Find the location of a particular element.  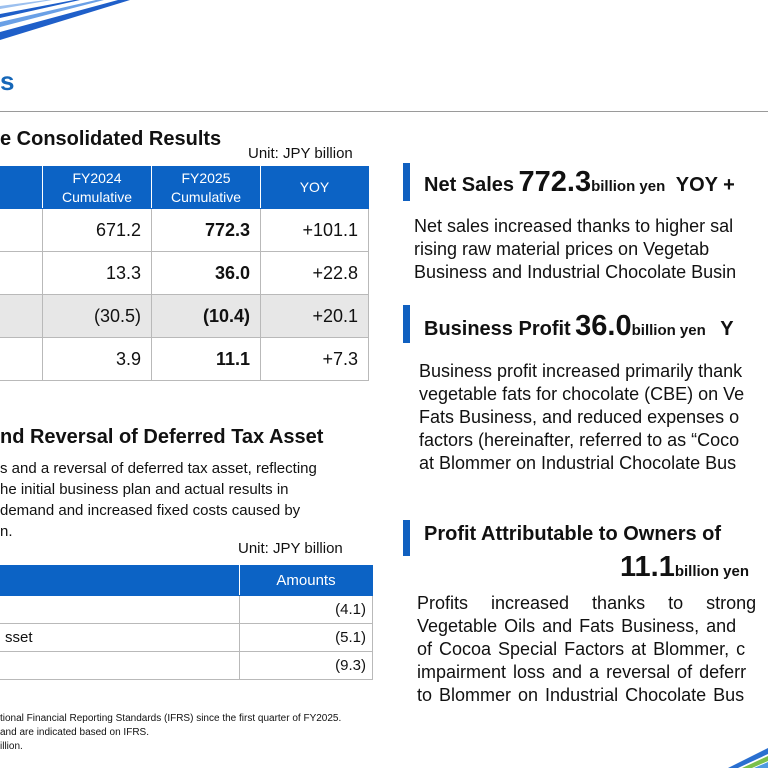

table-header-label is located at coordinates (21, 187).